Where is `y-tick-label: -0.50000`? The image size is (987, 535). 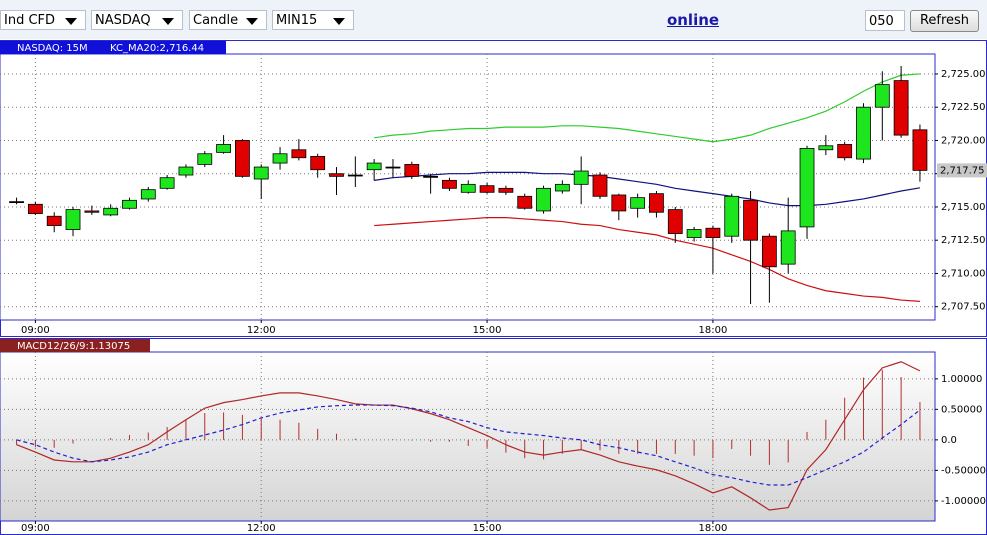 y-tick-label: -0.50000 is located at coordinates (963, 470).